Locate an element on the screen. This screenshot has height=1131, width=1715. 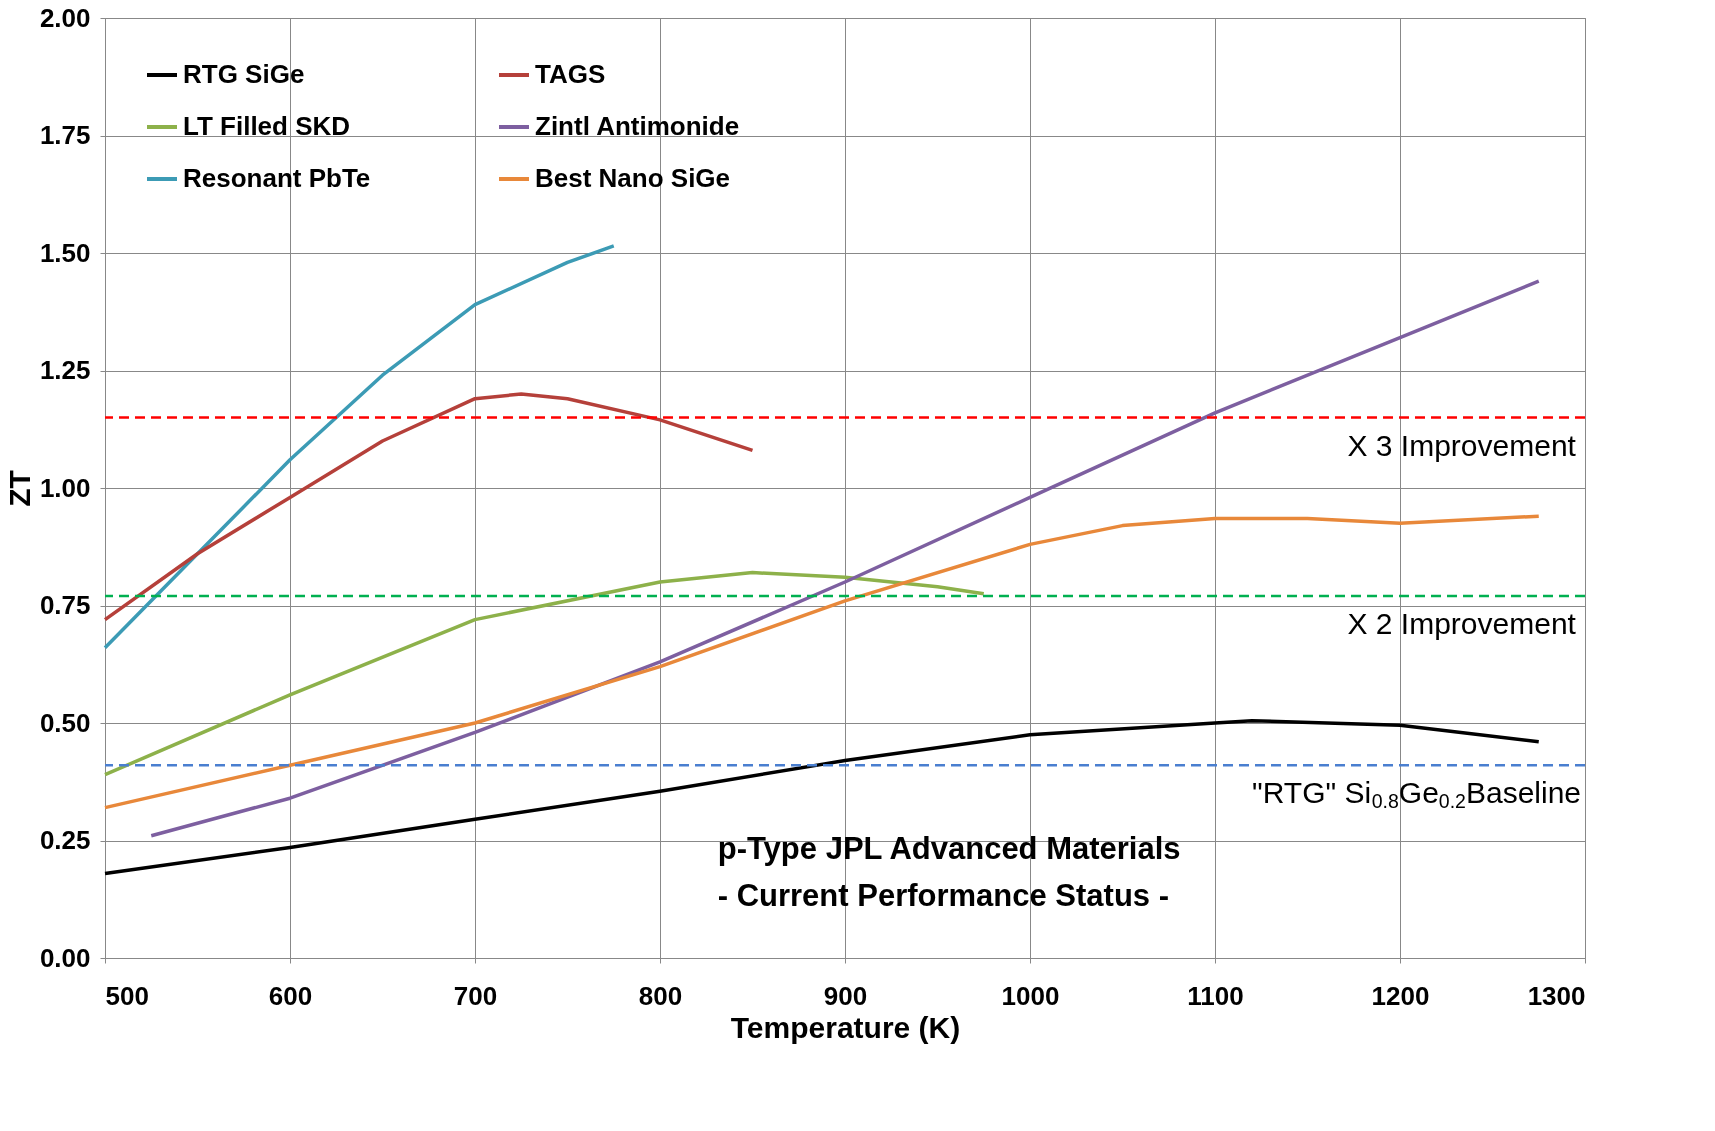
y-tick-label: 1.00 is located at coordinates (65, 487).